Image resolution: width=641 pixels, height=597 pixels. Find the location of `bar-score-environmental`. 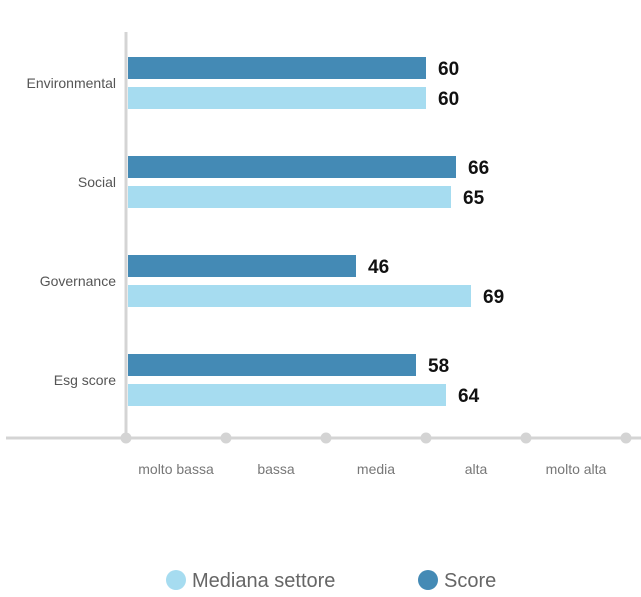

bar-score-environmental is located at coordinates (277, 68).